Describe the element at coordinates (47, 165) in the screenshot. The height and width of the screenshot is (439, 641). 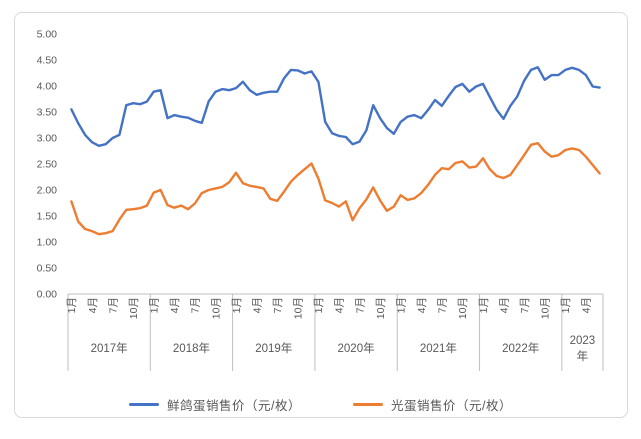
I see `y-axis-tick-label: 2.50` at that location.